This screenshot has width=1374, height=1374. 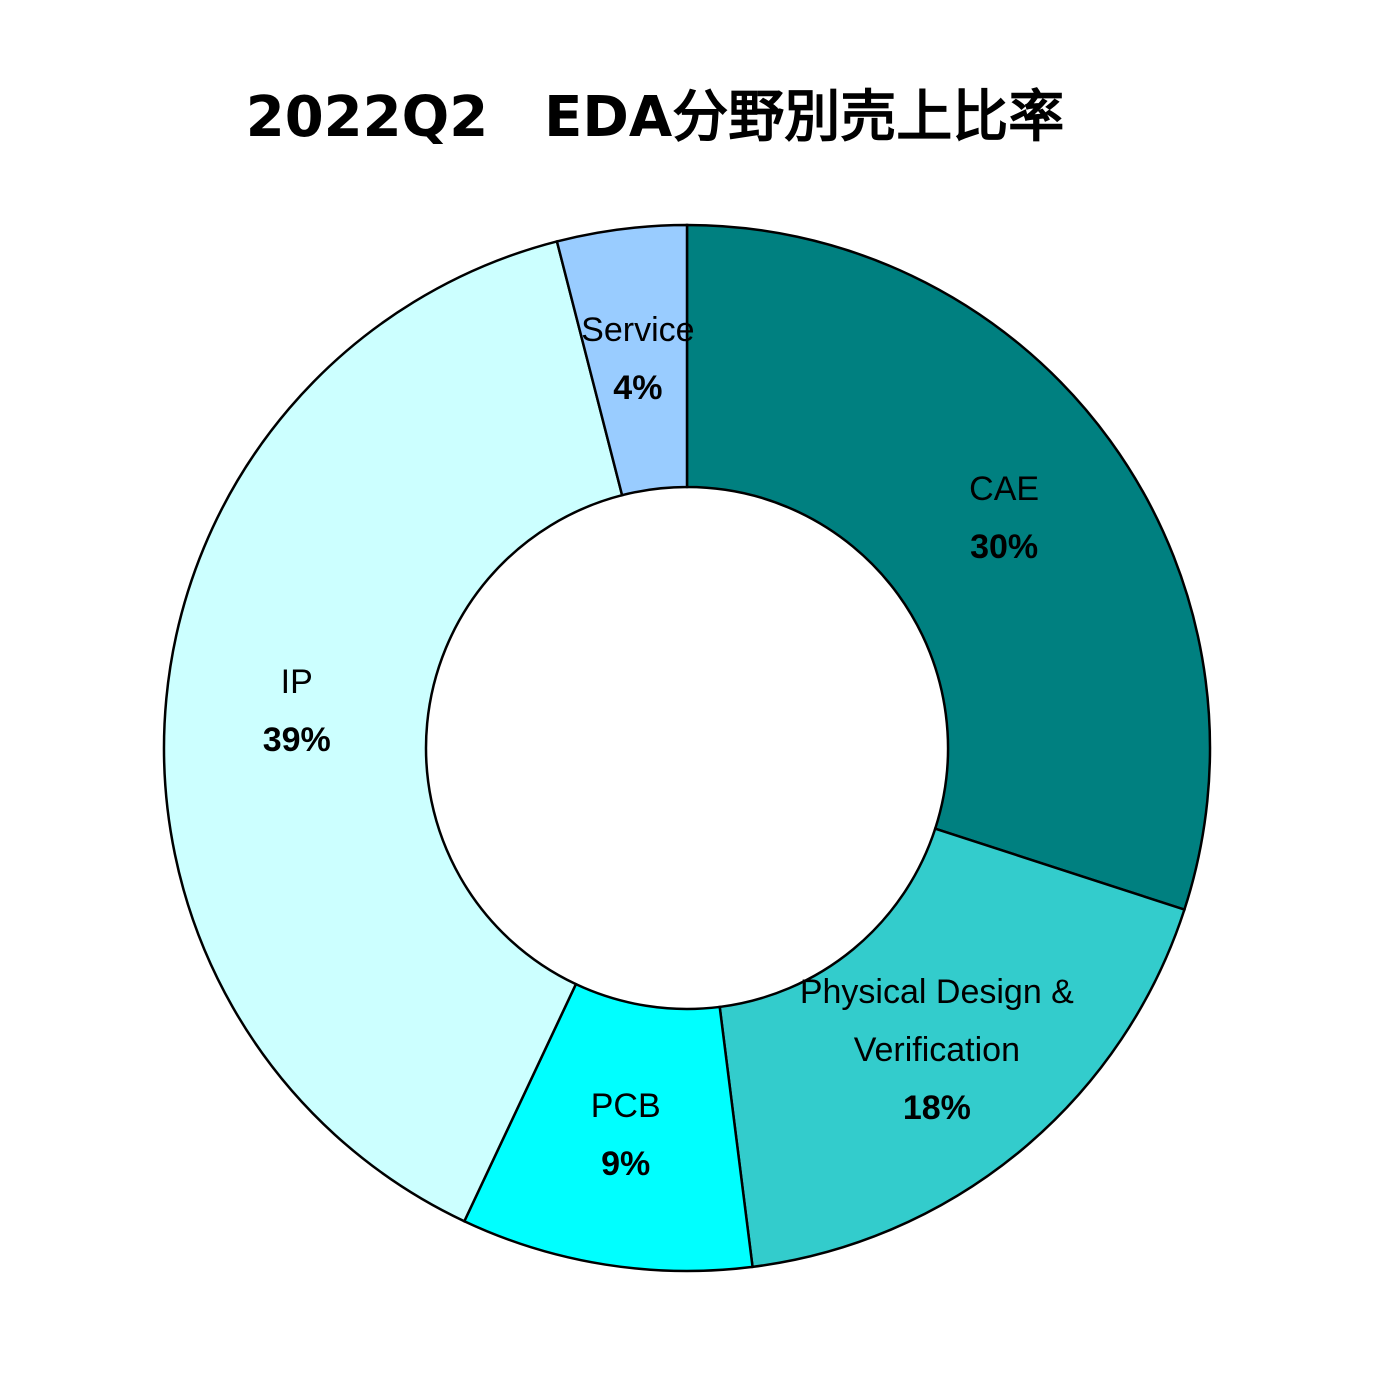 I want to click on chart-title: 2022Q2 EDA分野別売上比率, so click(x=655, y=117).